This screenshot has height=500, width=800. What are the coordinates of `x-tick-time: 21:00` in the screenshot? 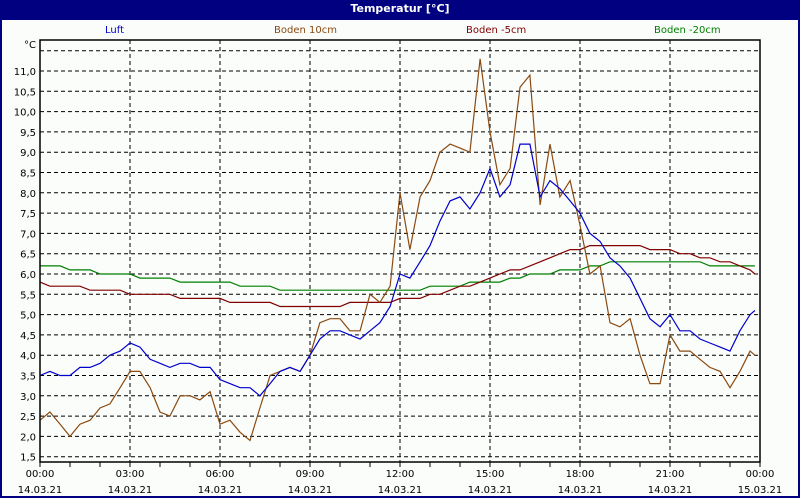 It's located at (670, 474).